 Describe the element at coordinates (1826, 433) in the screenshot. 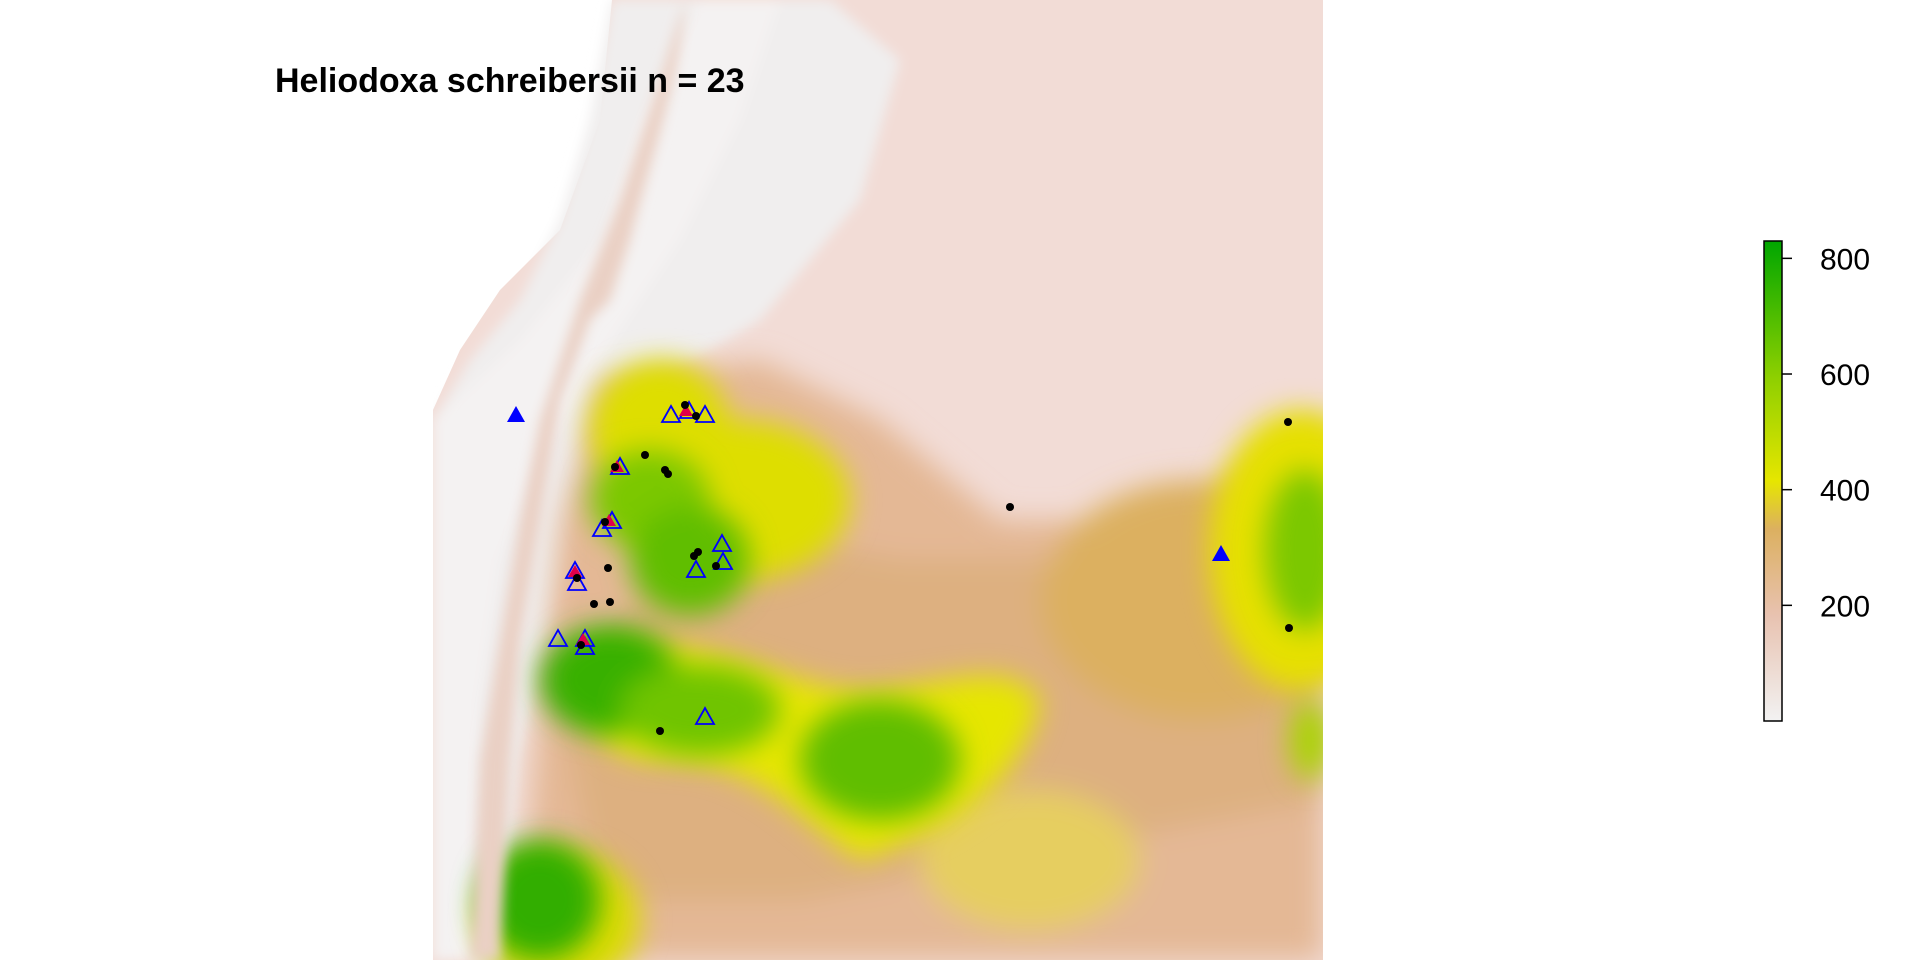

I see `legend-ticks: 800 600 400 200` at that location.